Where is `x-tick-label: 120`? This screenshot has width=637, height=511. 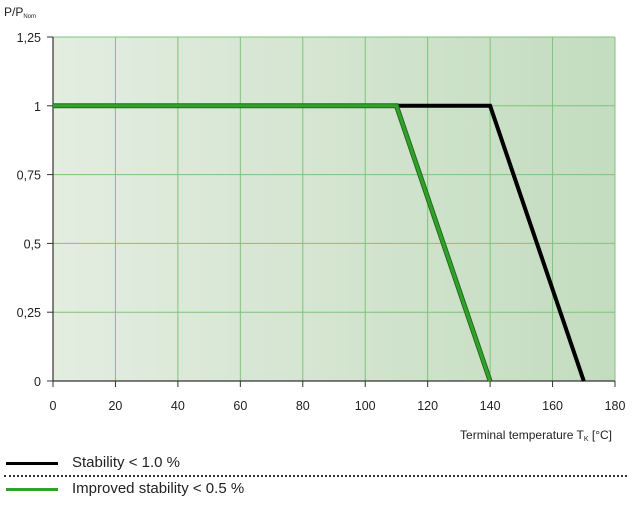
x-tick-label: 120 is located at coordinates (427, 406).